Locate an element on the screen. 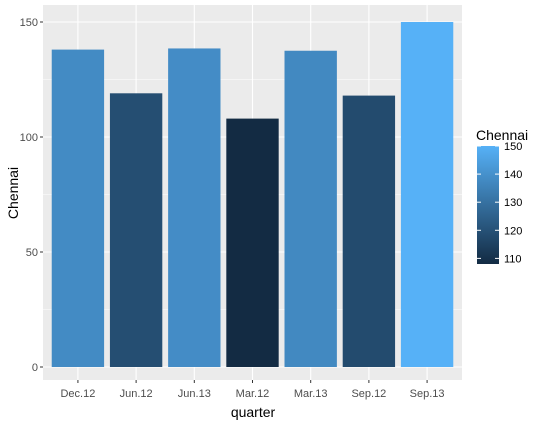 The image size is (543, 425). bar-Mar.13 is located at coordinates (310, 208).